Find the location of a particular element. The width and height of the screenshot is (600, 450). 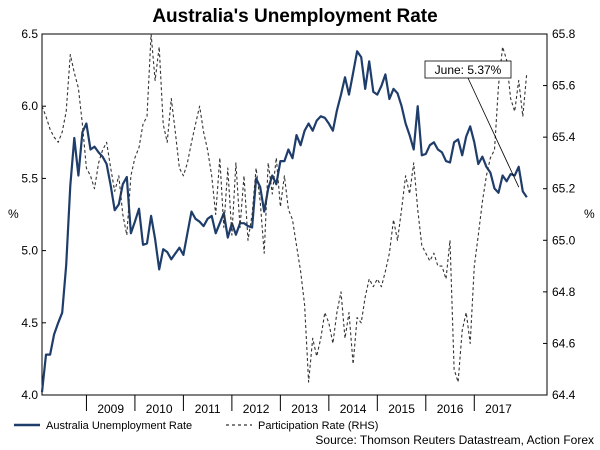

x-tick-label: 2017 is located at coordinates (498, 409).